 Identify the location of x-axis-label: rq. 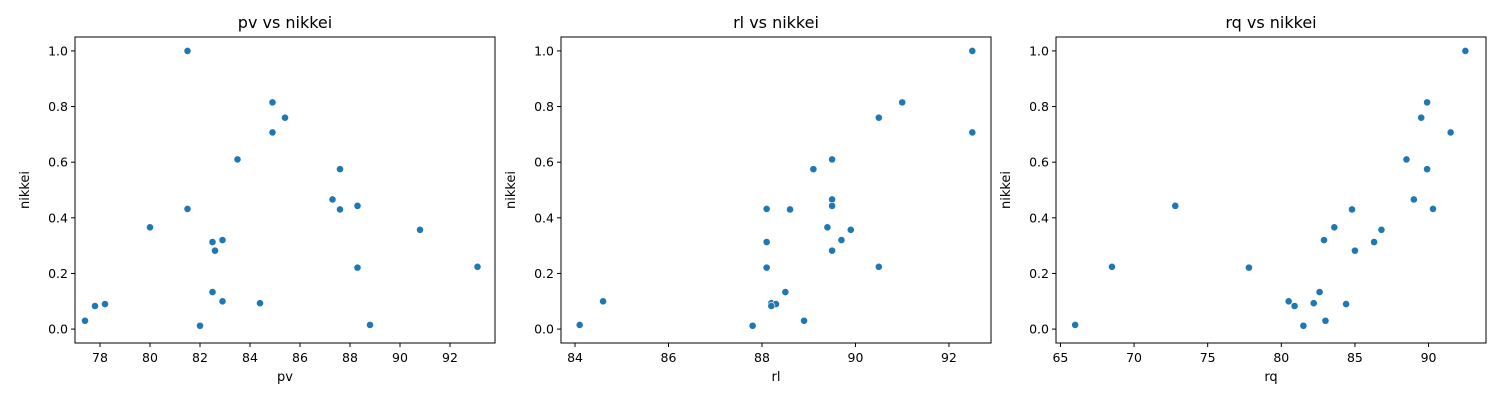
(1270, 377).